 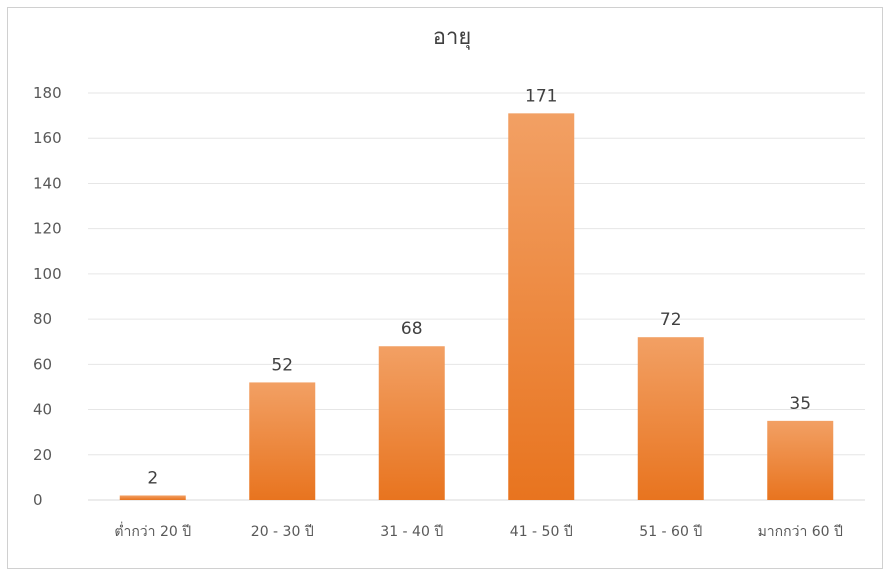 What do you see at coordinates (411, 532) in the screenshot?
I see `x-category-label: 31 - 40 ปี` at bounding box center [411, 532].